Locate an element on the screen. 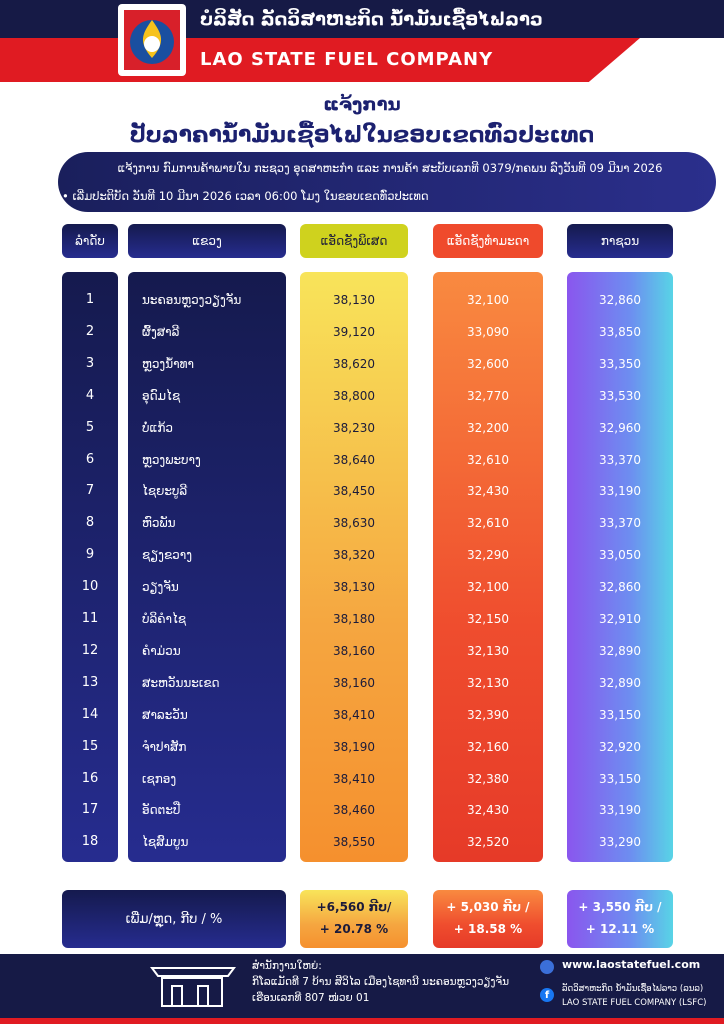 This screenshot has width=724, height=1024. row-number: 18 is located at coordinates (90, 842).